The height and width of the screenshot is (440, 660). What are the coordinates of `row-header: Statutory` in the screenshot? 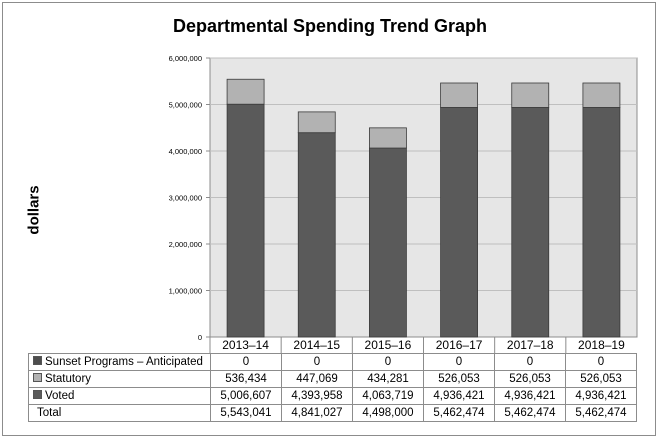 It's located at (119, 379).